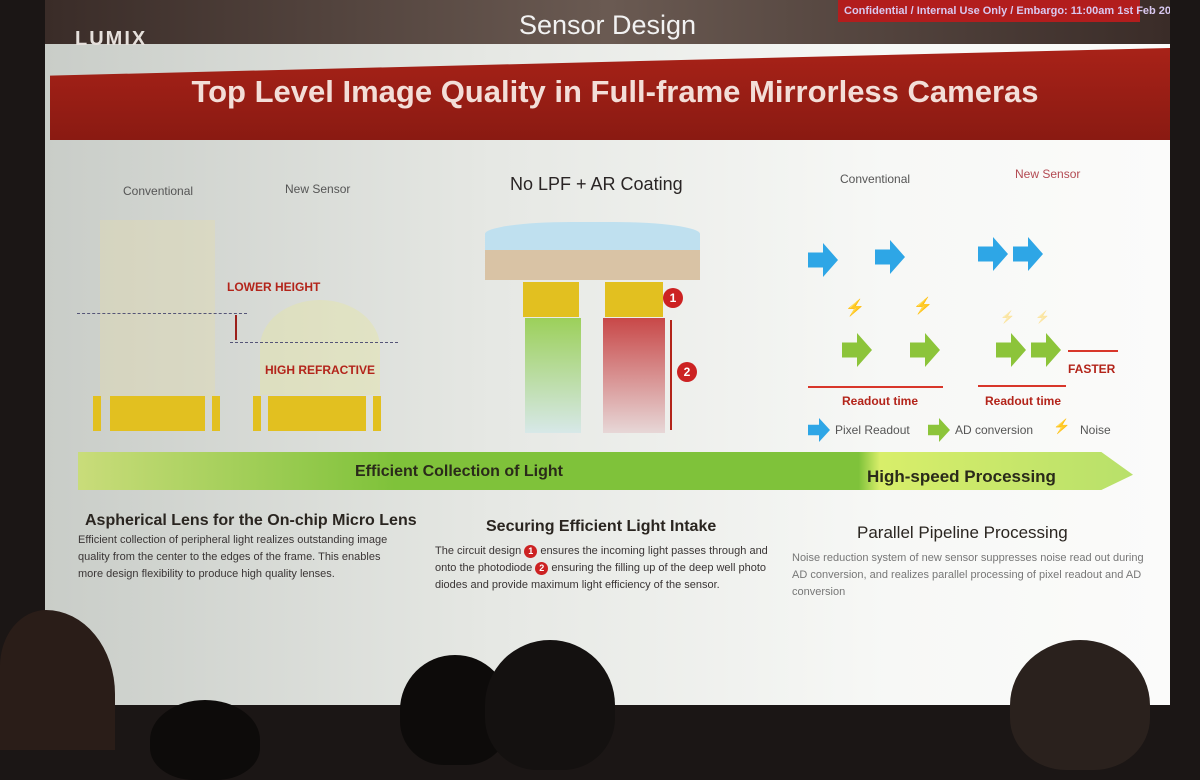 This screenshot has height=780, width=1200. Describe the element at coordinates (596, 184) in the screenshot. I see `center-title: No LPF + AR Coating` at that location.